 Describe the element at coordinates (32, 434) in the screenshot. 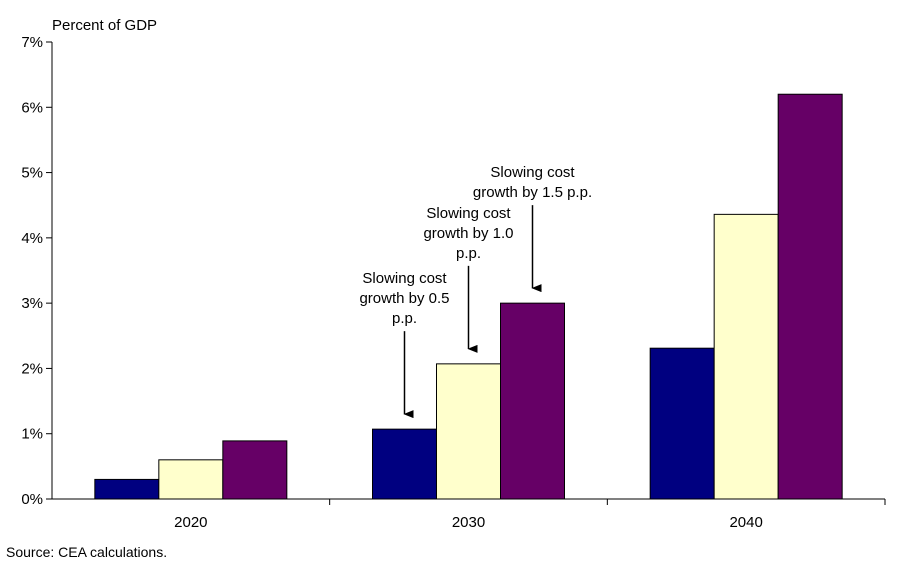

I see `y-tick-label: 1%` at that location.